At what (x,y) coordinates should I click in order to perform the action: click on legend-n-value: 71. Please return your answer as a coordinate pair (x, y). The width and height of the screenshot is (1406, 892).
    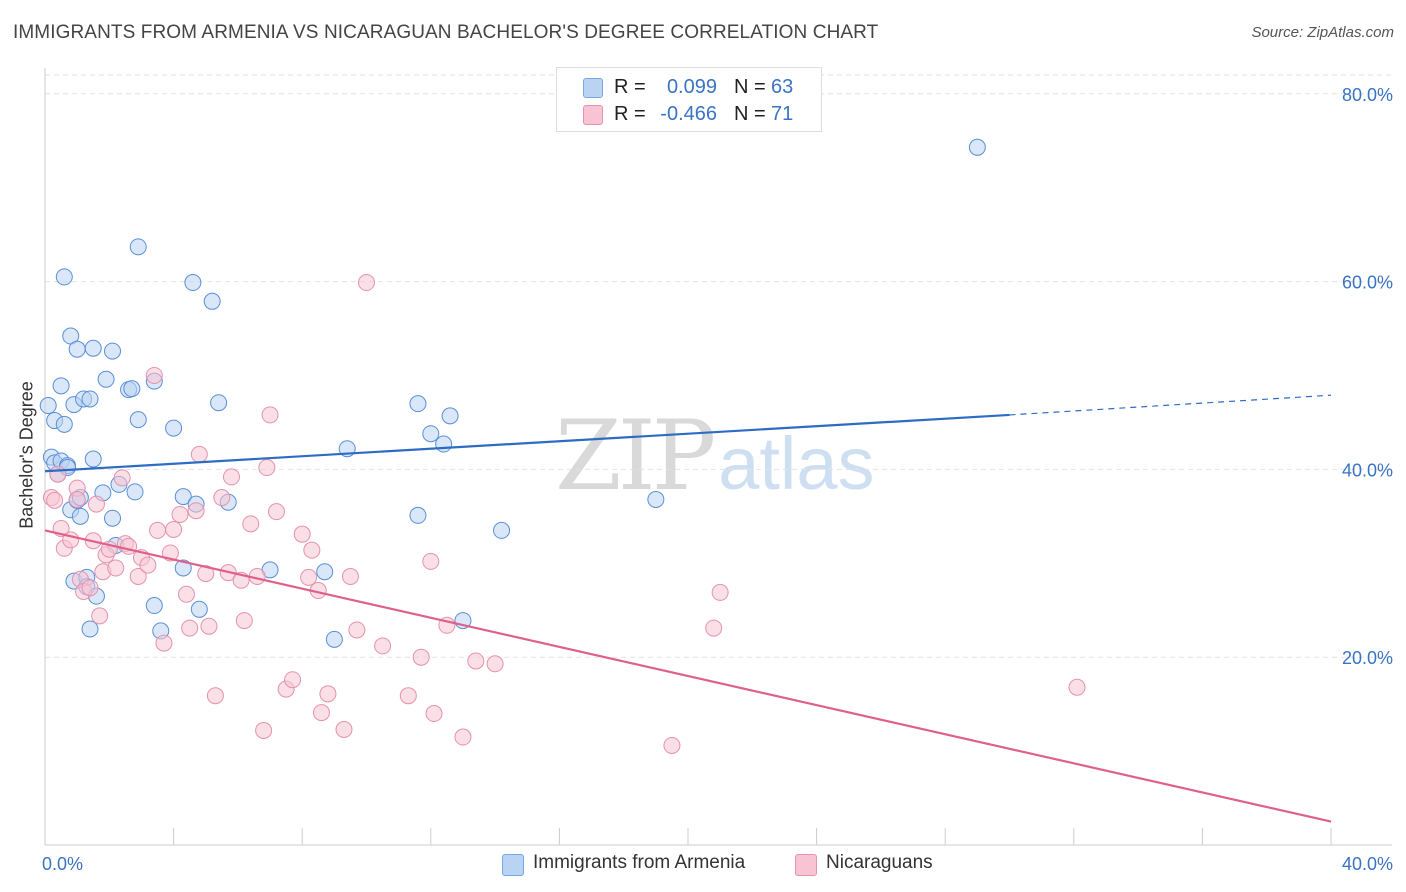
    Looking at the image, I should click on (782, 114).